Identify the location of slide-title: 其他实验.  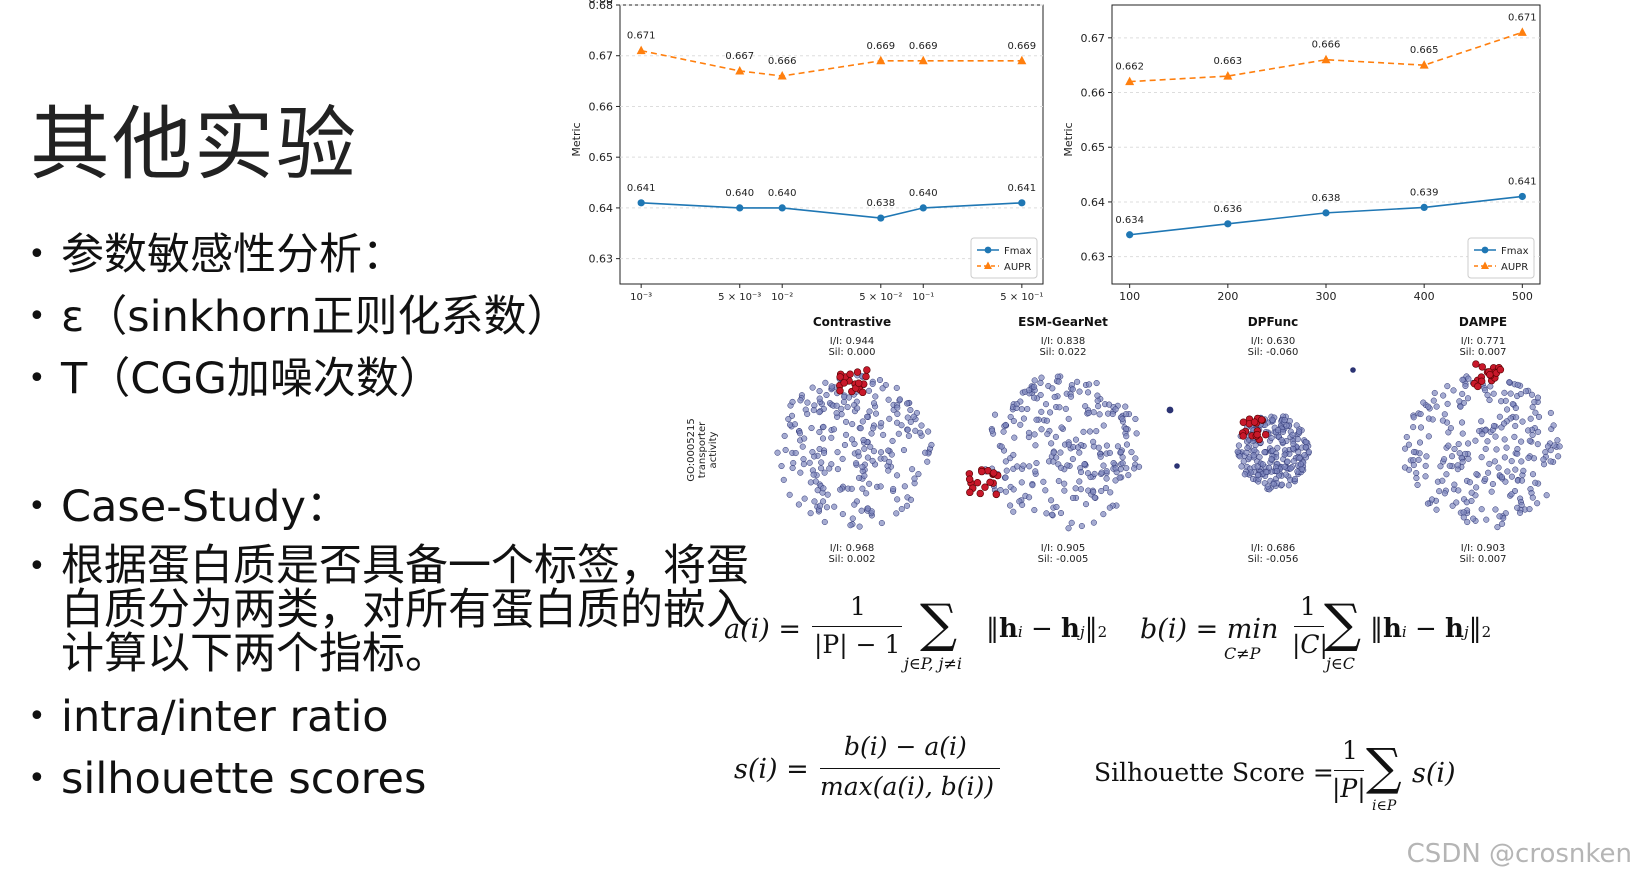
(194, 144).